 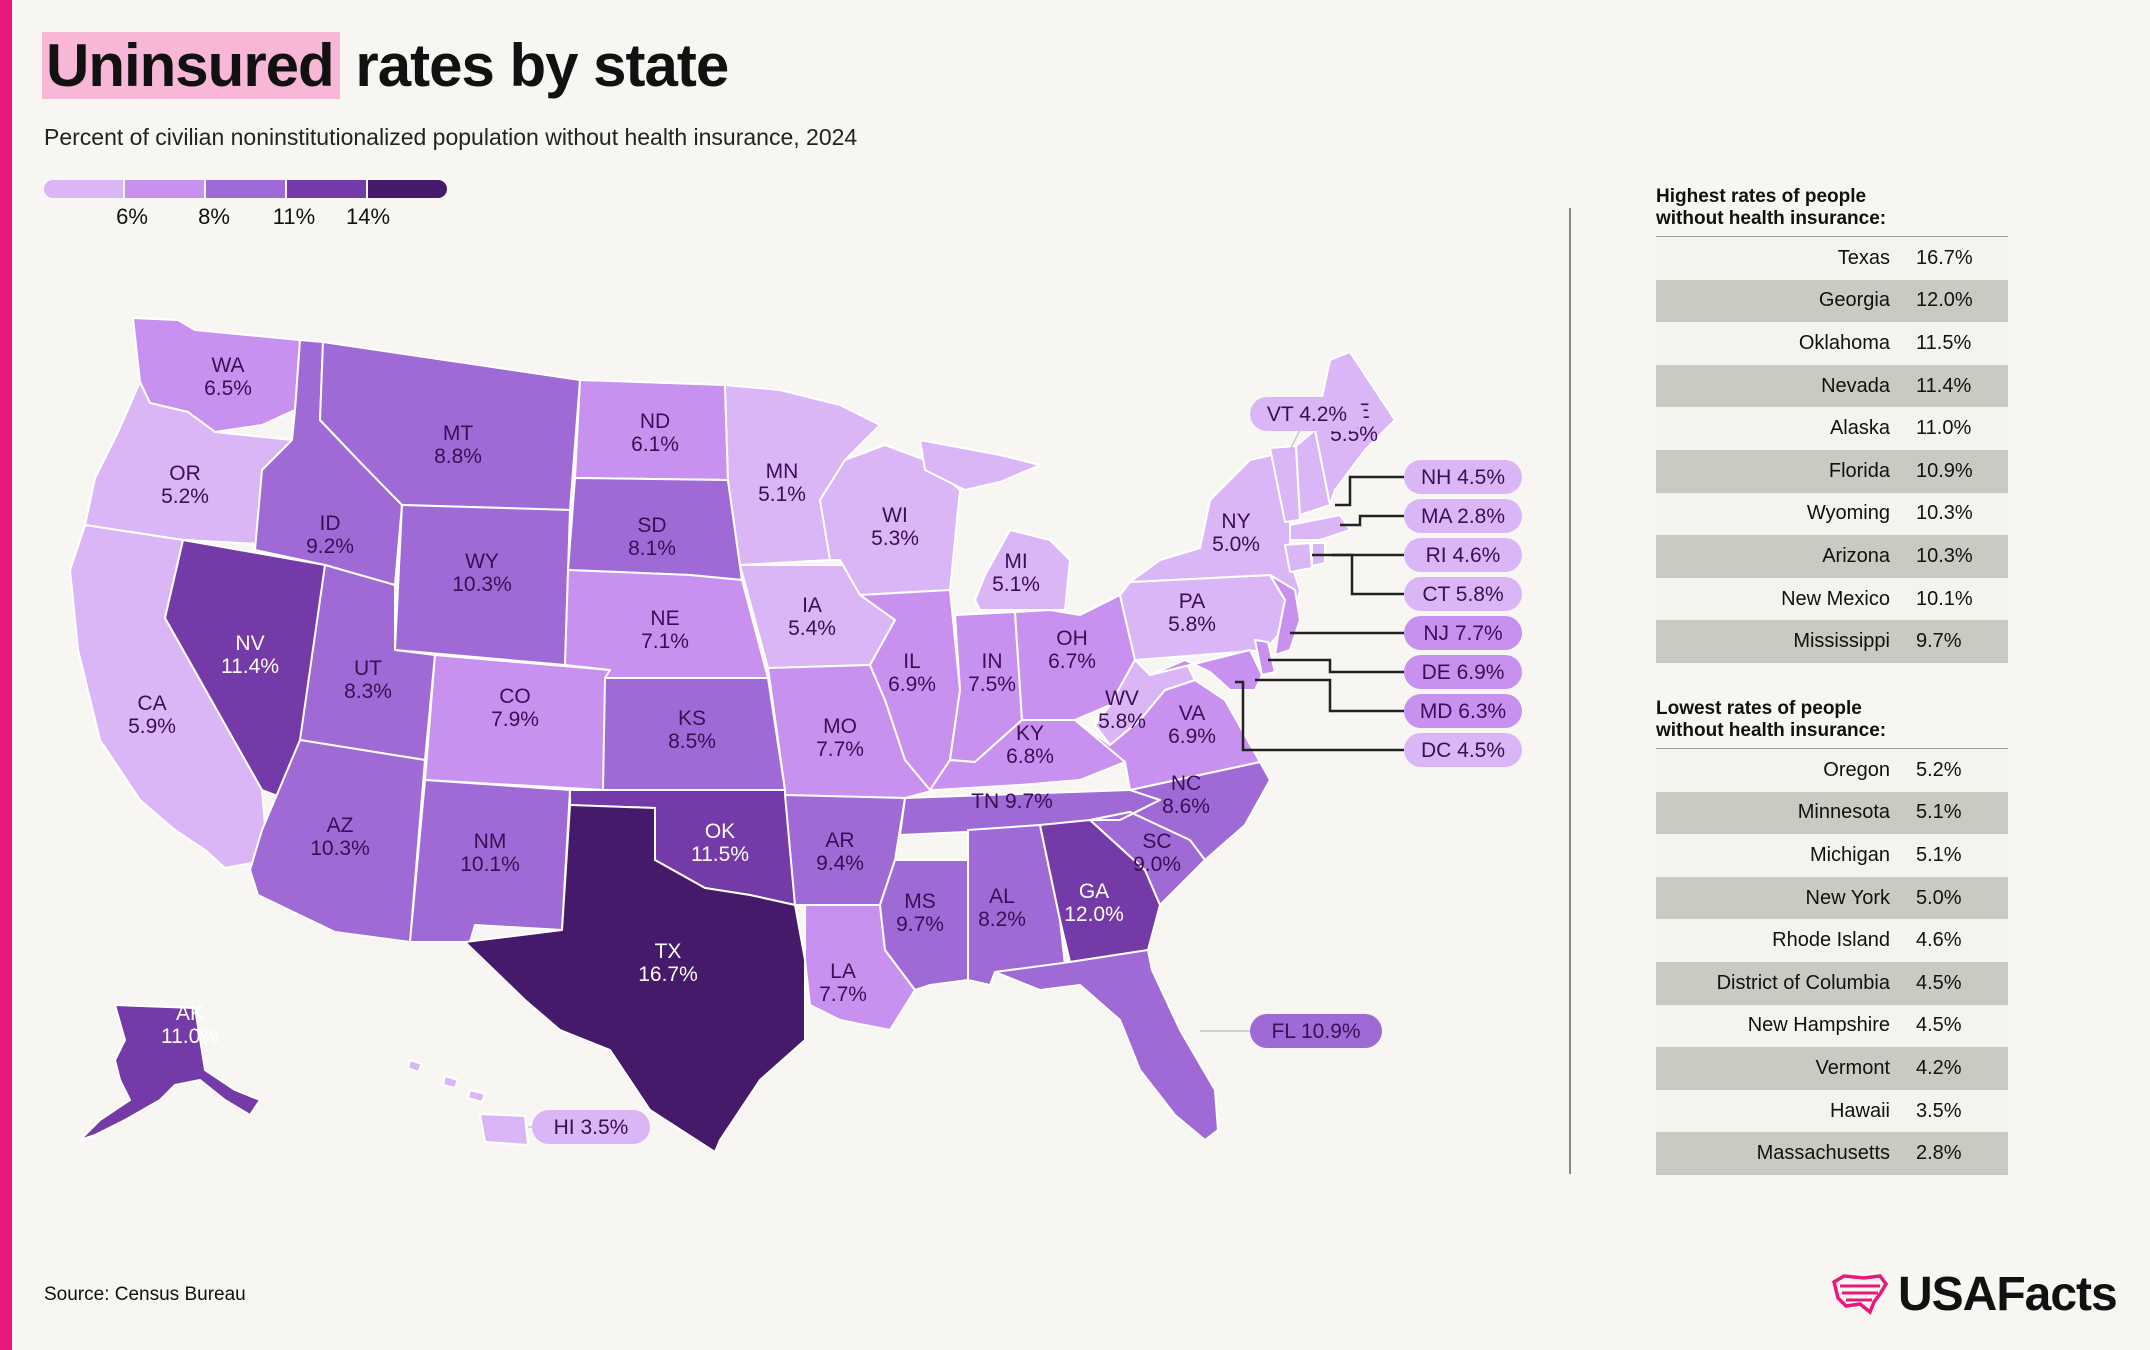 I want to click on state-value: 16.7%, so click(x=668, y=974).